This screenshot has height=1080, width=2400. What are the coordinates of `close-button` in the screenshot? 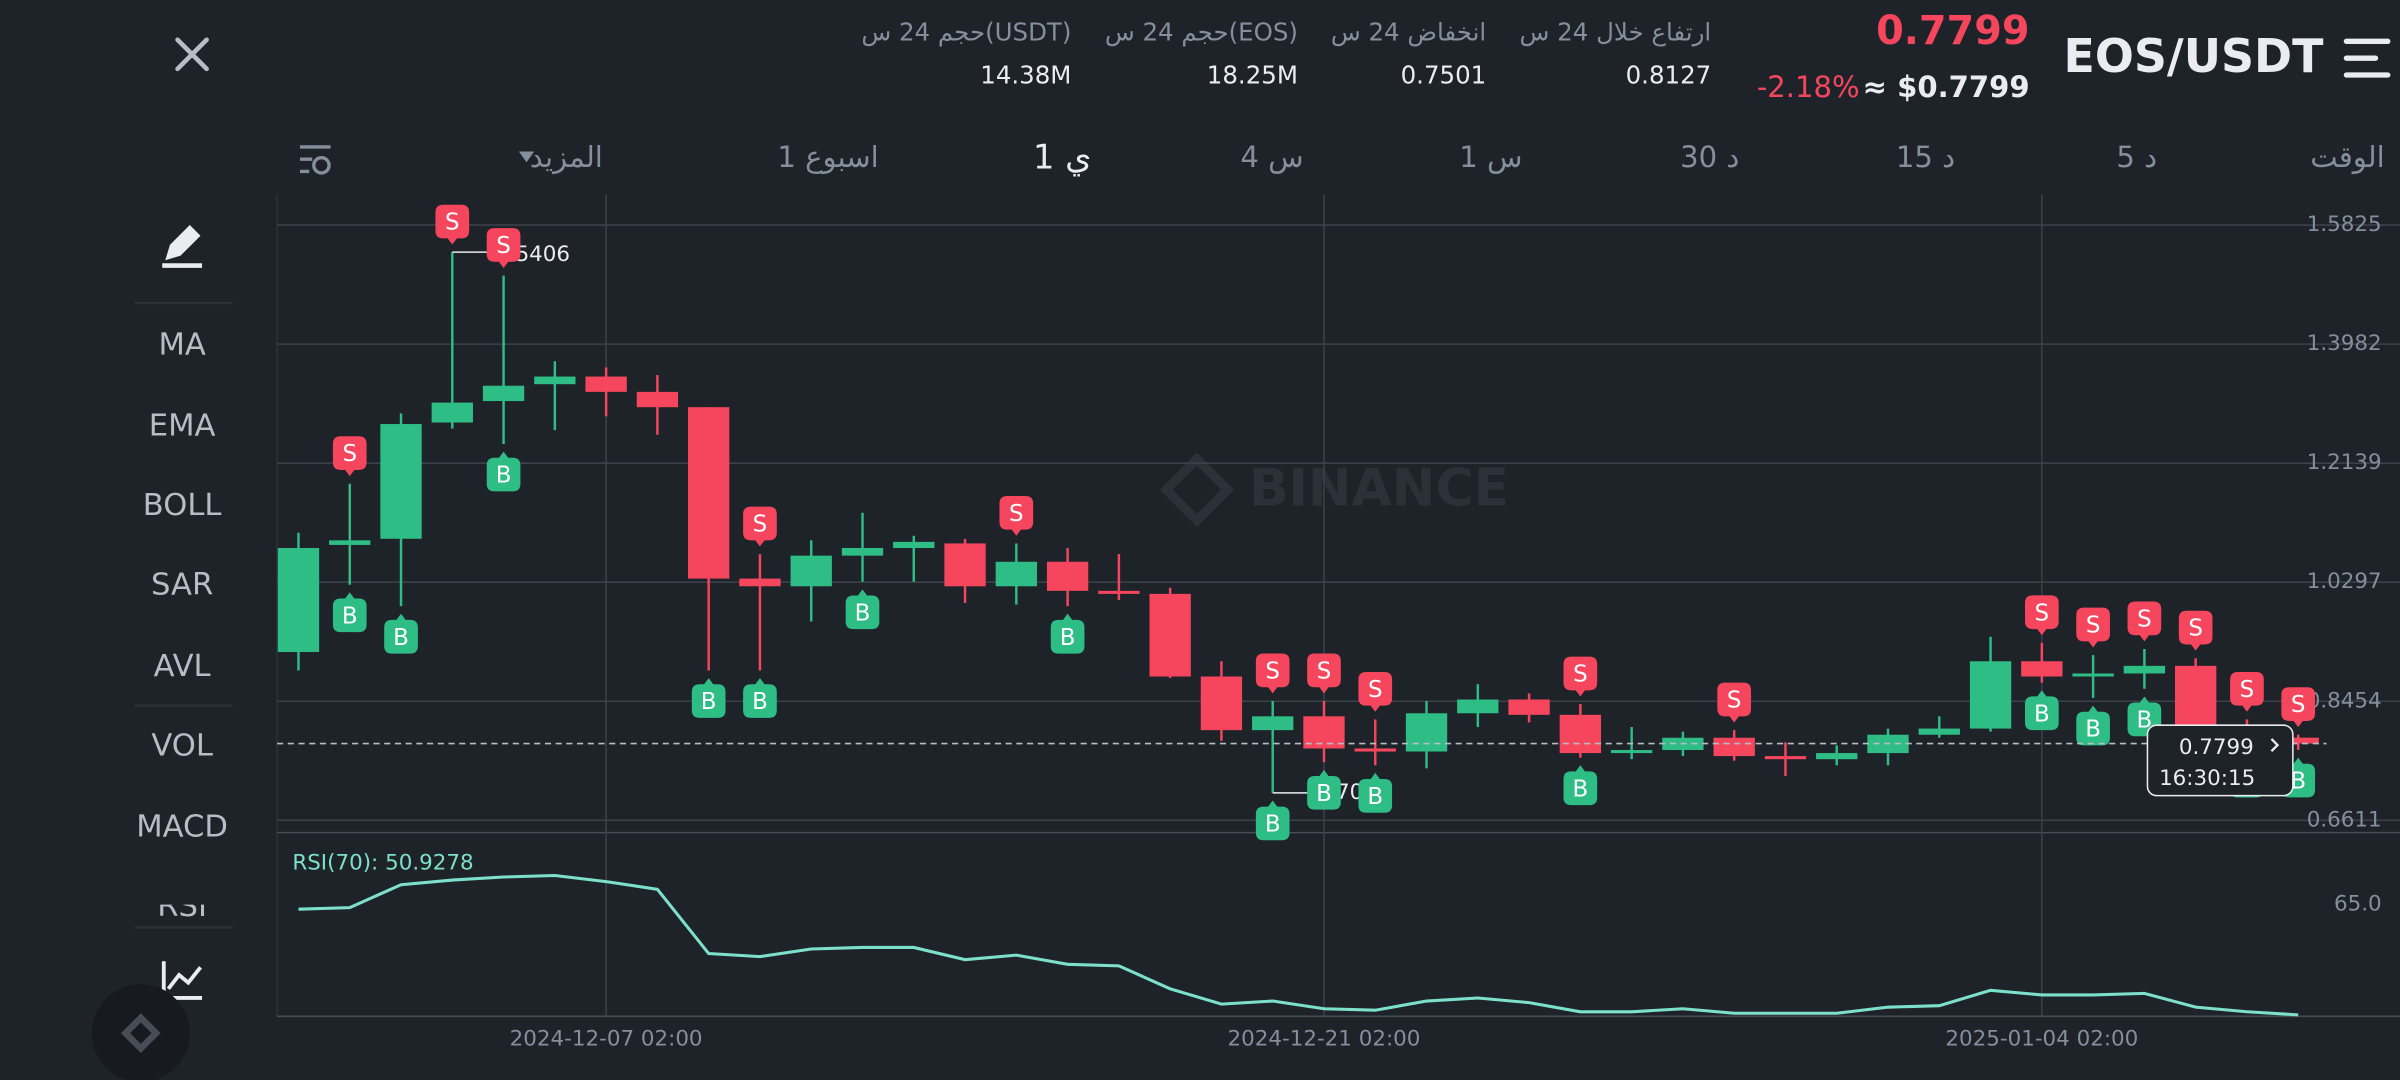 It's located at (192, 54).